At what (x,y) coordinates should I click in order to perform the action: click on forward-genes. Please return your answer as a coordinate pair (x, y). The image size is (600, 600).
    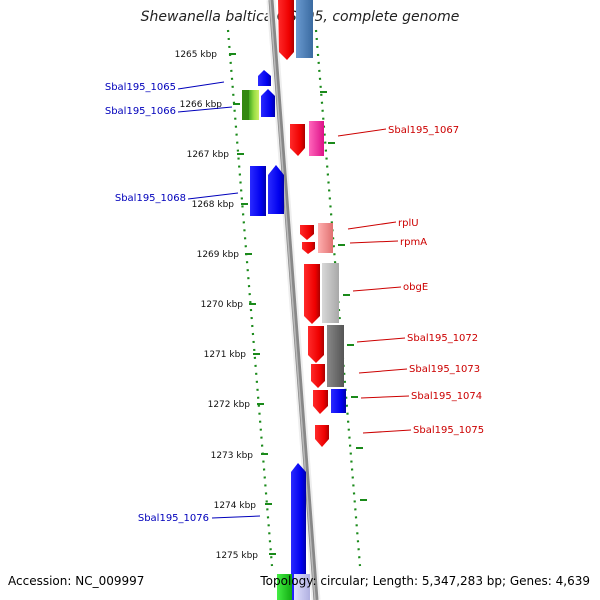
    Looking at the image, I should click on (274, 335).